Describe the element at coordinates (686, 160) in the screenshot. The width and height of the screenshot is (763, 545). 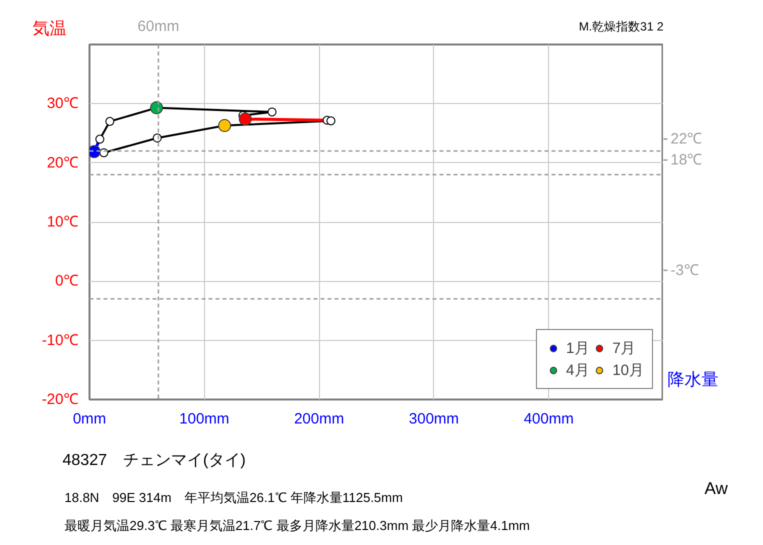
I see `legend-label: 18℃` at that location.